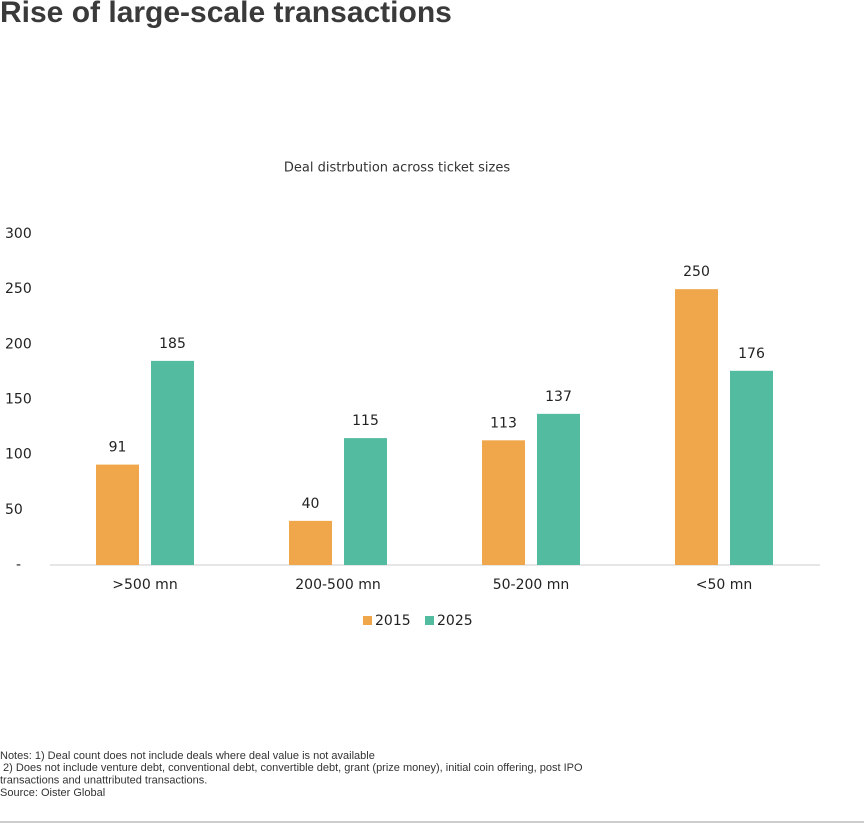 This screenshot has width=864, height=824. I want to click on y-tick-label: 250, so click(18, 289).